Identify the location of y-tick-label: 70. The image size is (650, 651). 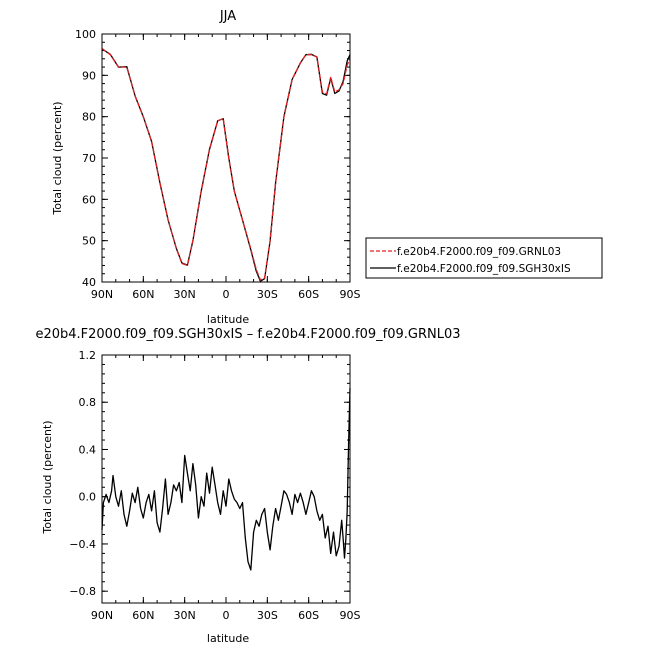
(89, 158).